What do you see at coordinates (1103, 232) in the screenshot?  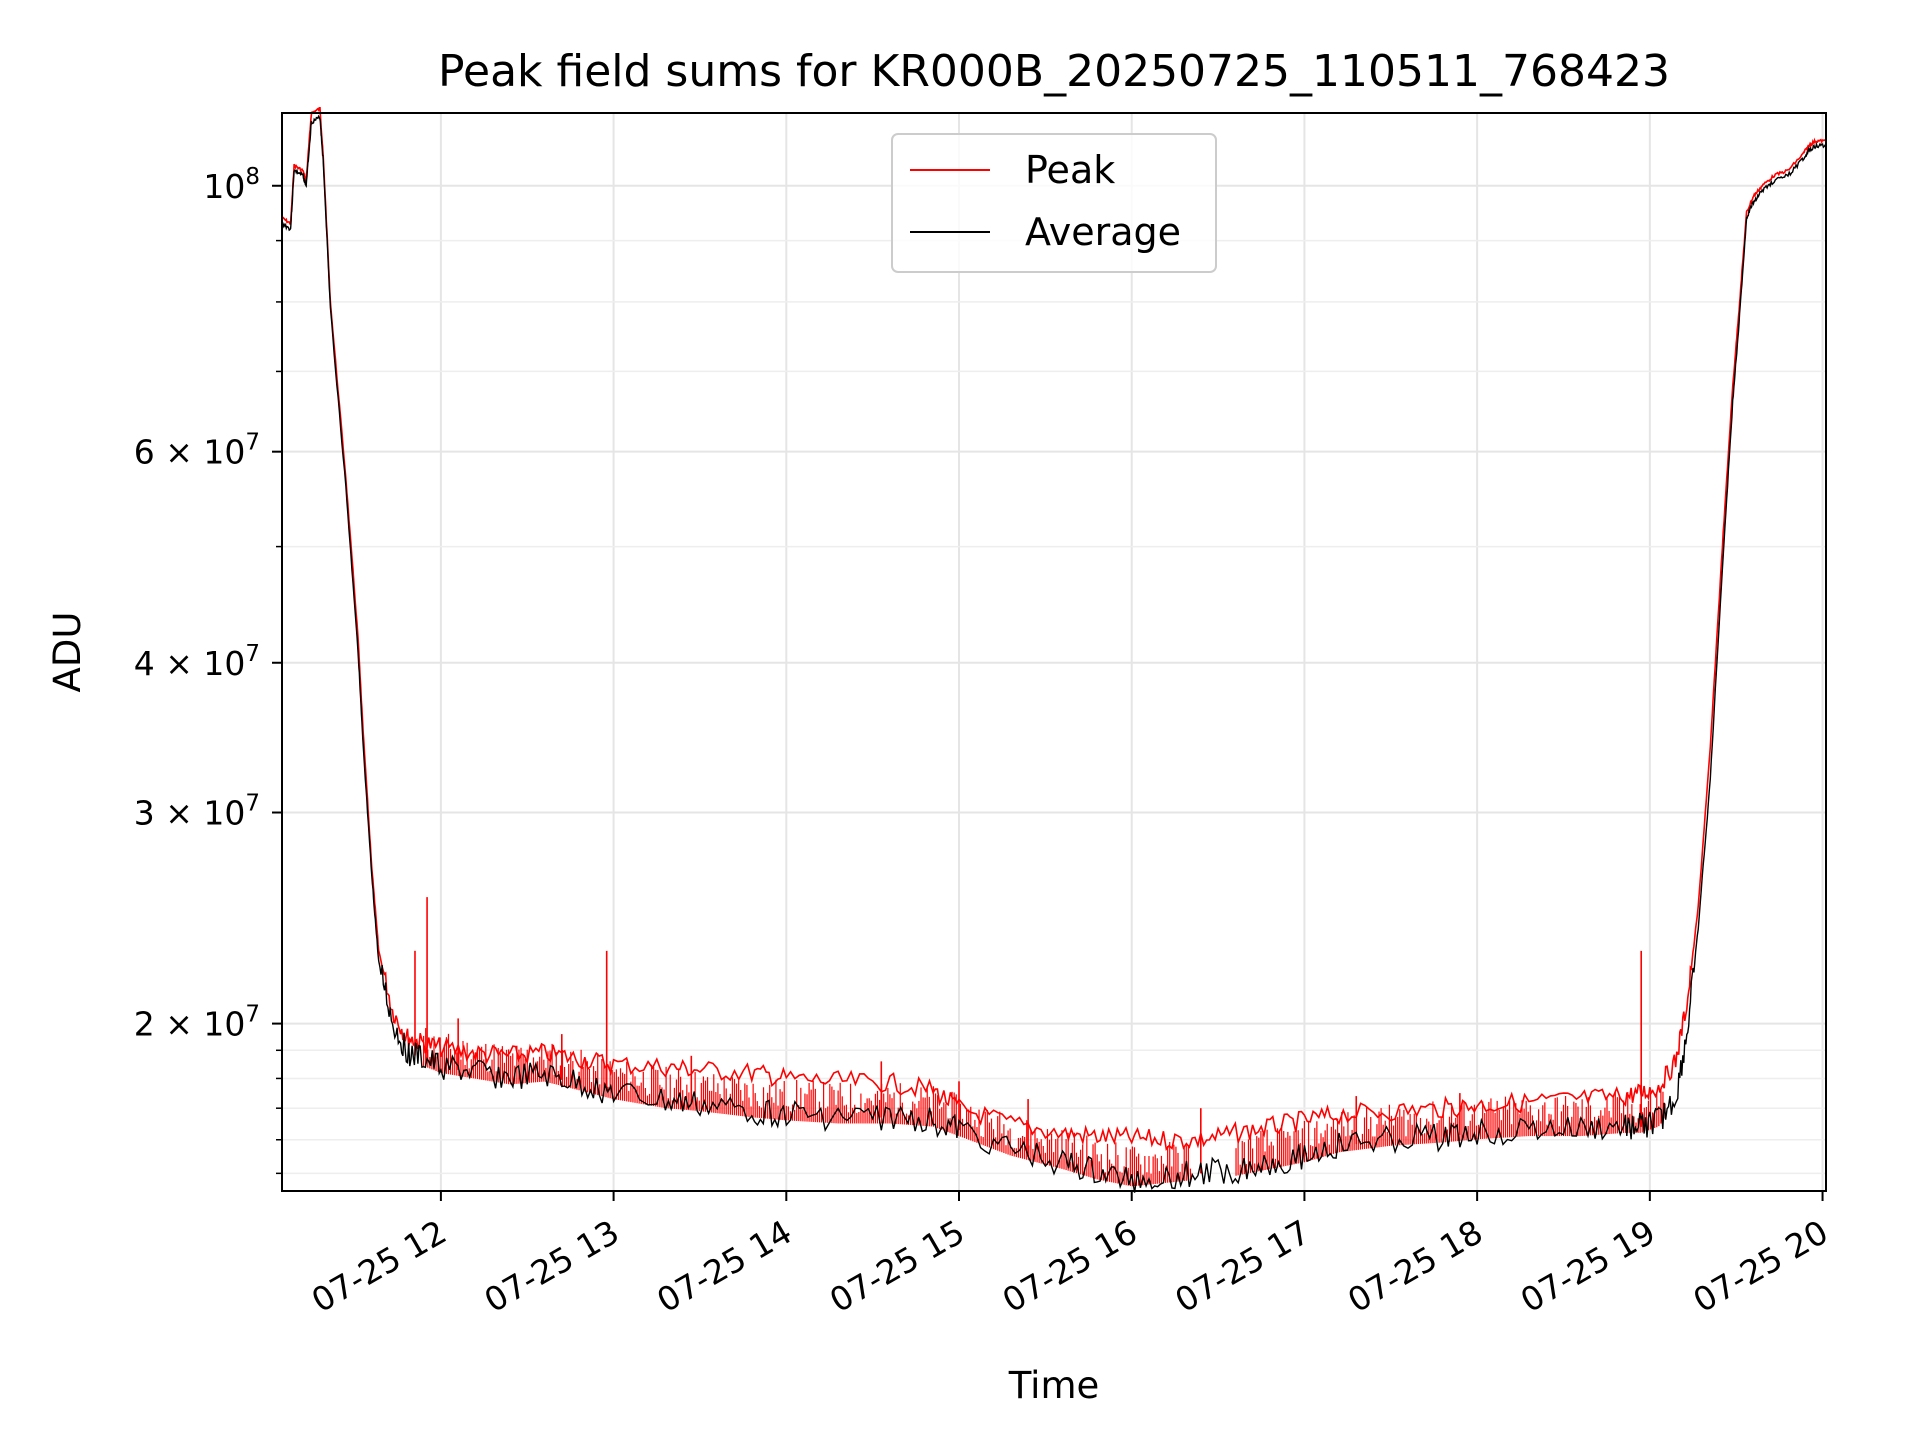 I see `legend-label-average: Average` at bounding box center [1103, 232].